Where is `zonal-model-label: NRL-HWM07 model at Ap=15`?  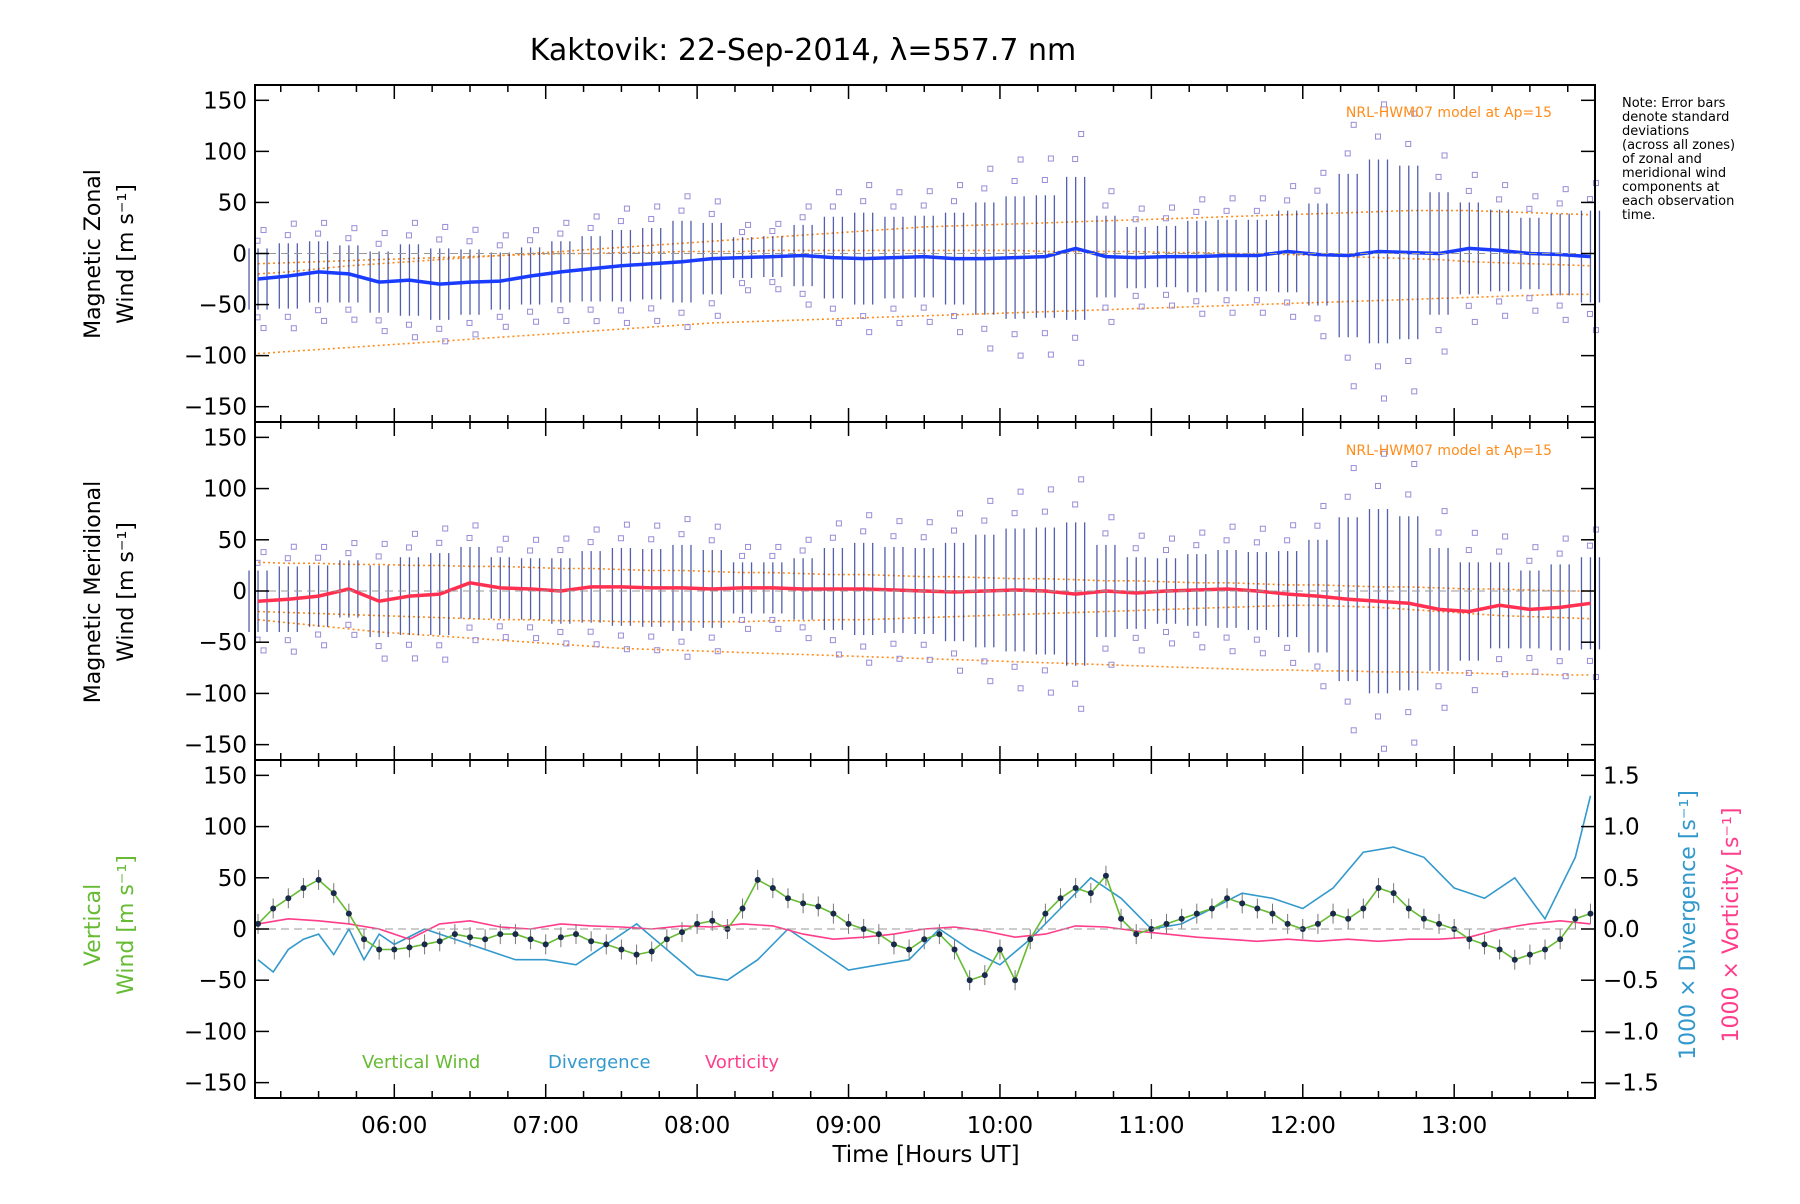
zonal-model-label: NRL-HWM07 model at Ap=15 is located at coordinates (1449, 113).